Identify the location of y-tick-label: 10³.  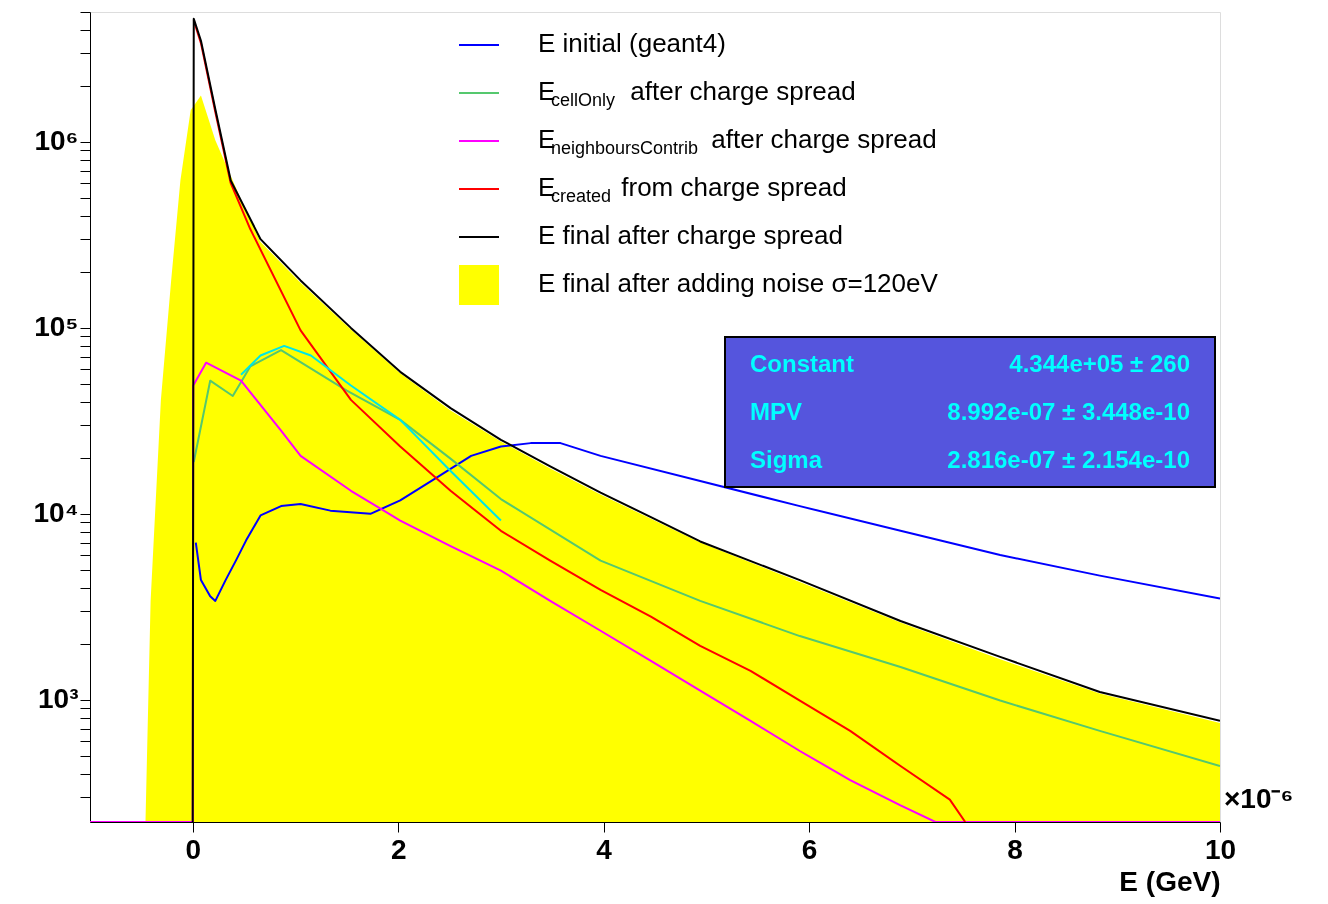
(58, 699).